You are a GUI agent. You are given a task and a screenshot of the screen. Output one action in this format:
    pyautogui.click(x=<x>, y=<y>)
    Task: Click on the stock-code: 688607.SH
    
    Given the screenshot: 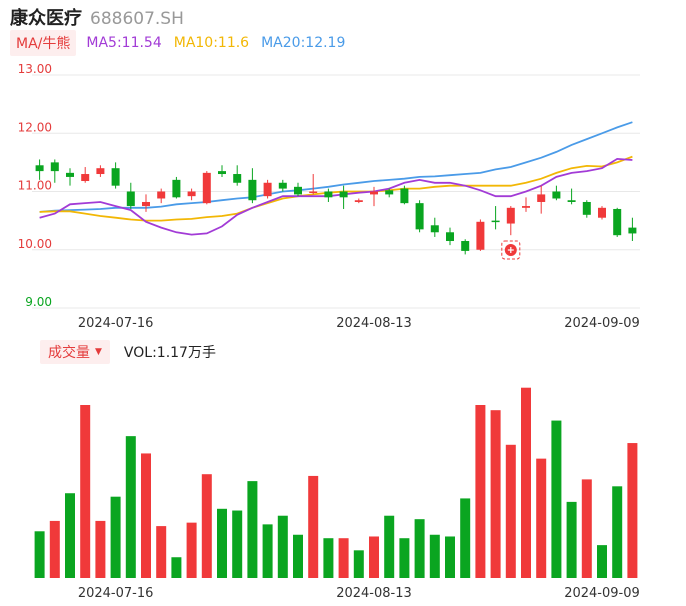 What is the action you would take?
    pyautogui.click(x=137, y=19)
    